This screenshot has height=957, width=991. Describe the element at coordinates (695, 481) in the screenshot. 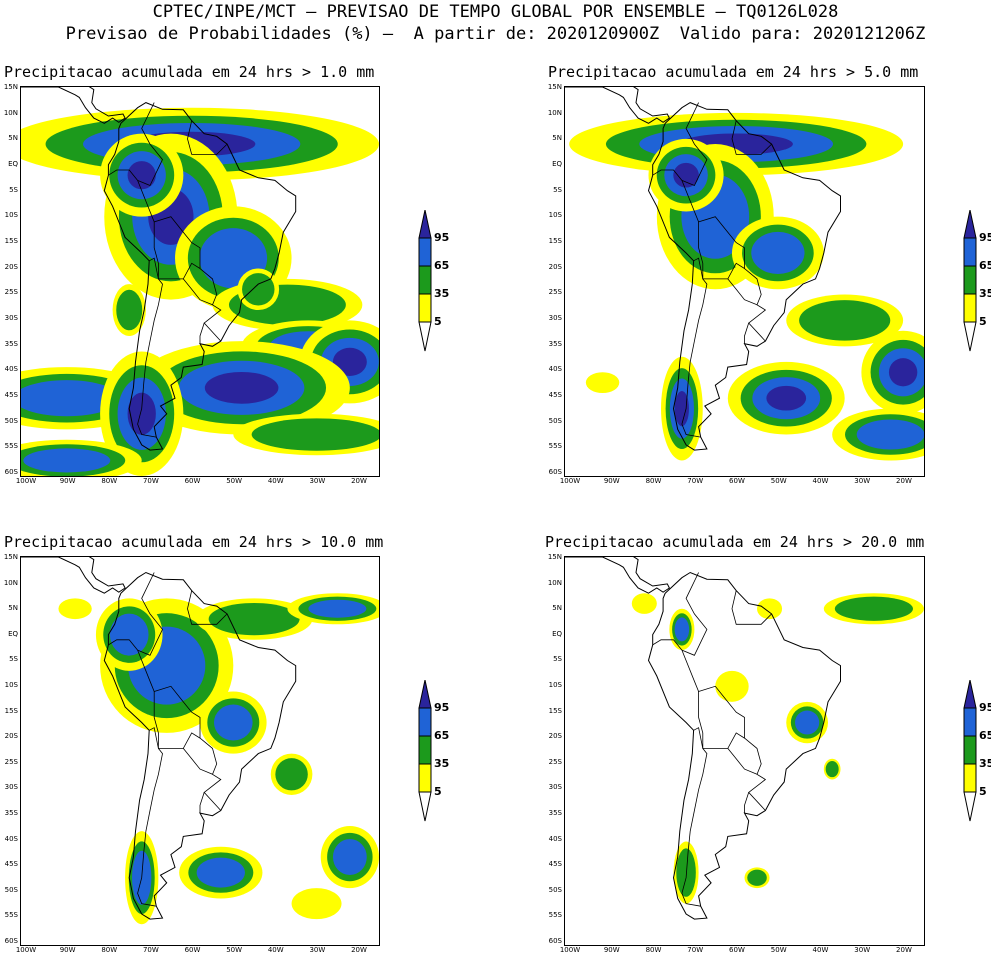

I see `lon-label: 70W` at that location.